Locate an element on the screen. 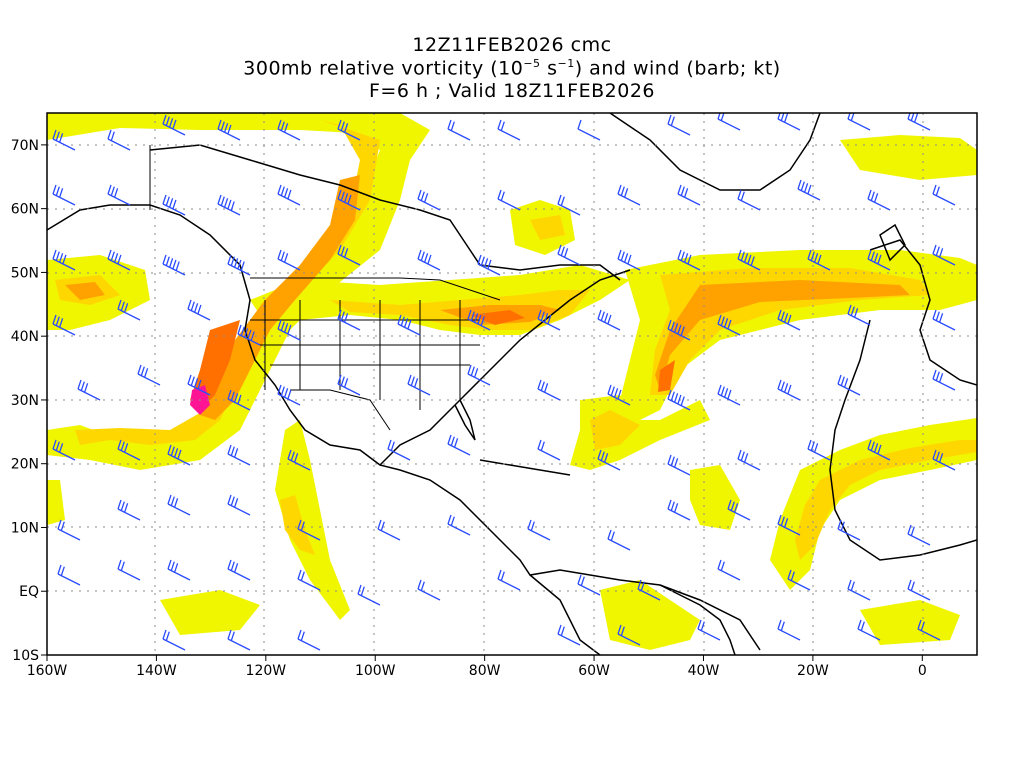 The width and height of the screenshot is (1024, 768). lat-tick-label: 60N is located at coordinates (25, 210).